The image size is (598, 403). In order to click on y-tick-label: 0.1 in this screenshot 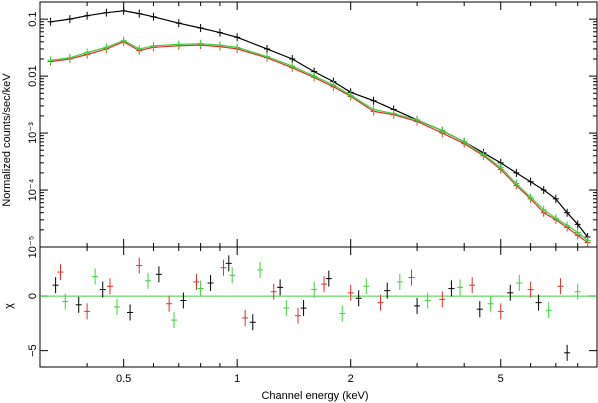, I will do `click(33, 18)`.